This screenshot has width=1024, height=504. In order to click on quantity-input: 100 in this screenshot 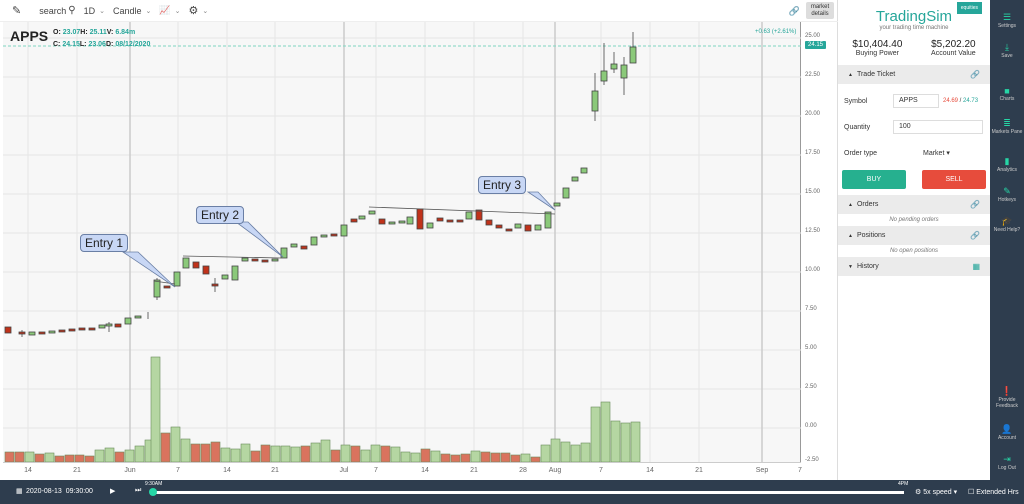, I will do `click(938, 127)`.